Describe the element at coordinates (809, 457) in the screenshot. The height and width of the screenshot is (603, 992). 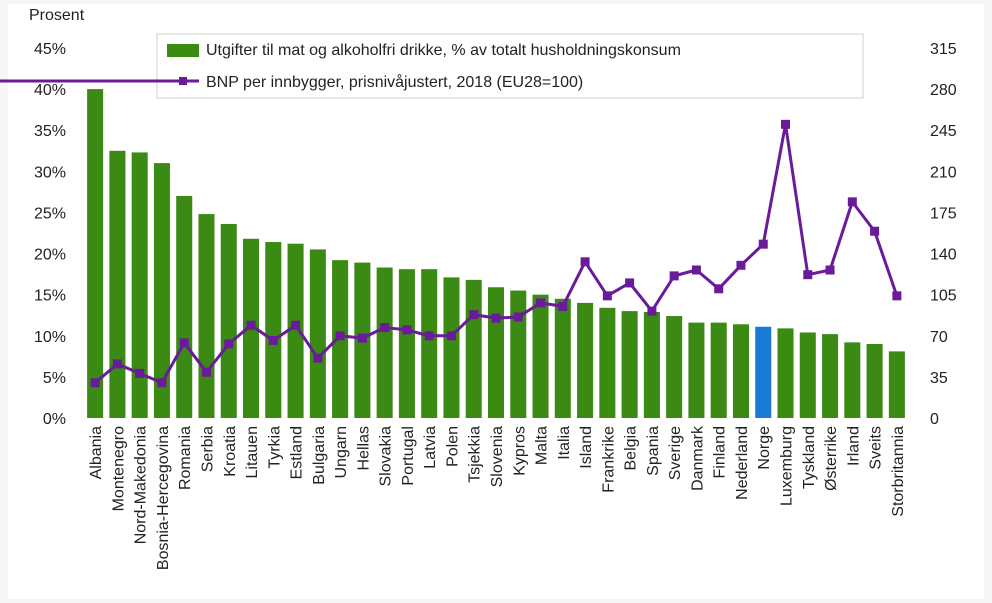
I see `category-label: Tyskland` at that location.